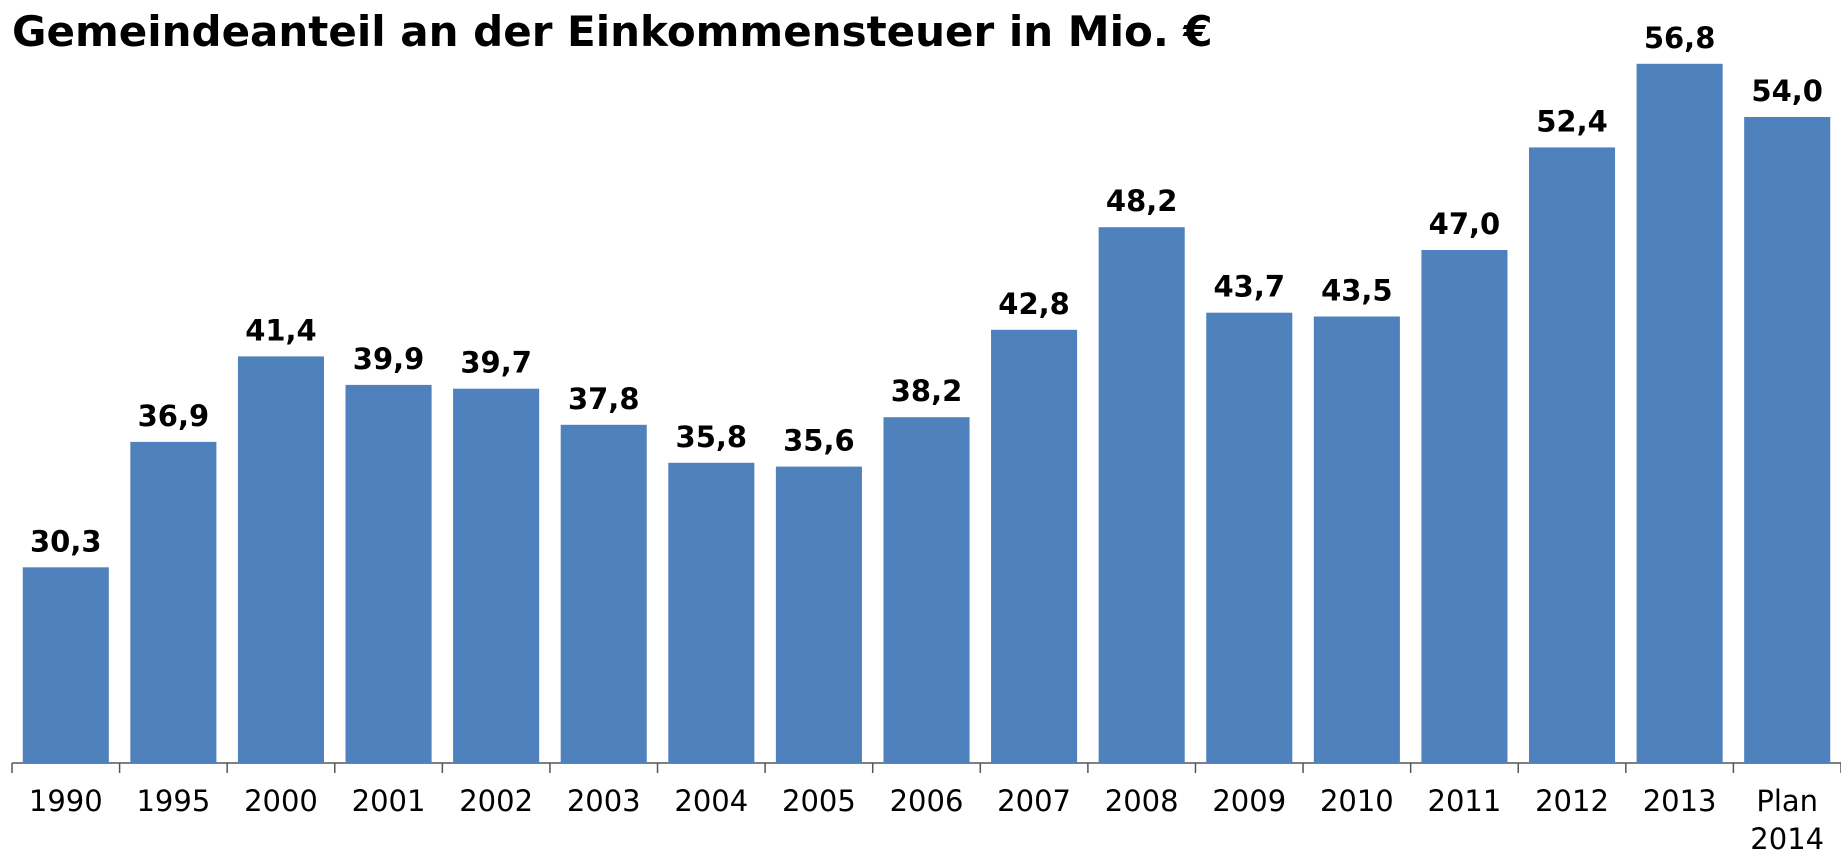  I want to click on x-tick-label: 2012, so click(1572, 801).